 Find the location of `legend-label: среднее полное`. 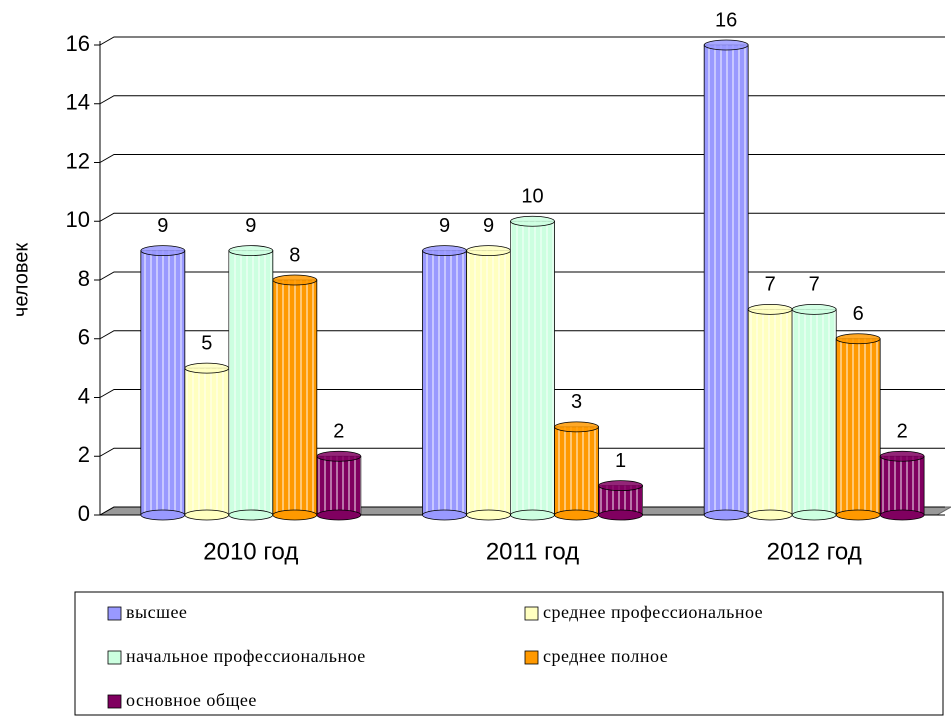

legend-label: среднее полное is located at coordinates (605, 656).